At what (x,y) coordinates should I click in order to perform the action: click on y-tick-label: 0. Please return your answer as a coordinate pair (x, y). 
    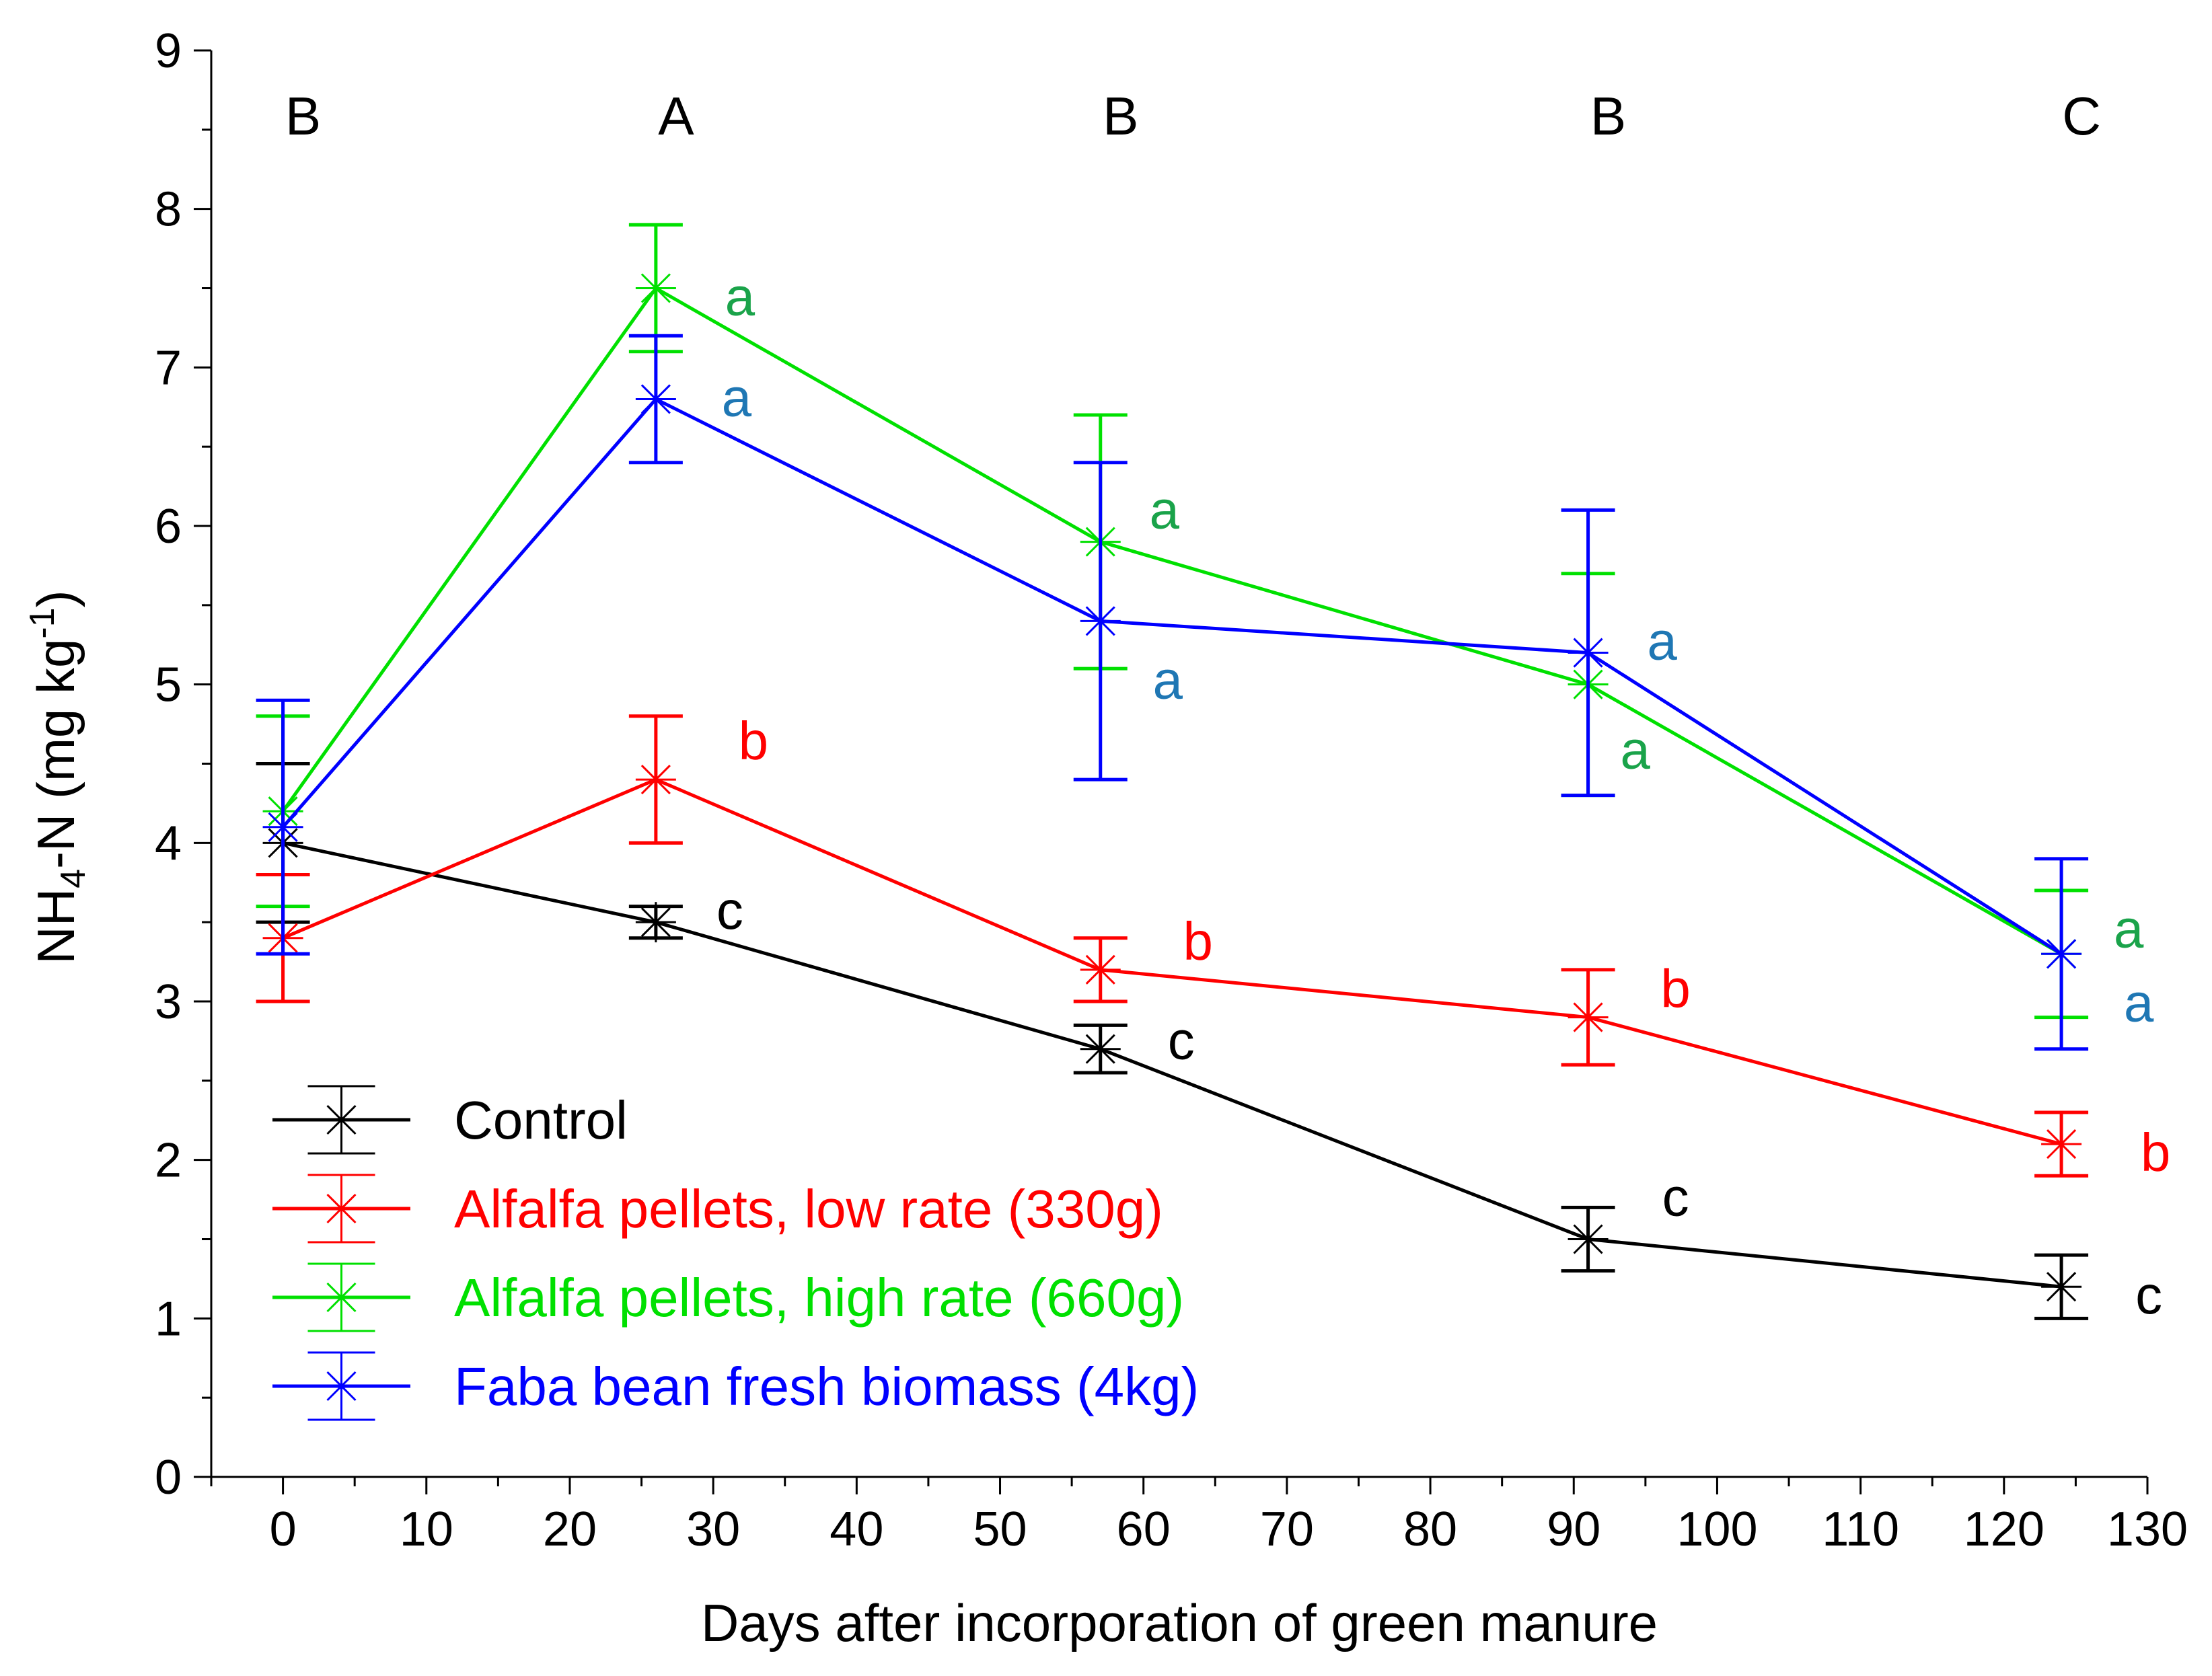
    Looking at the image, I should click on (168, 1477).